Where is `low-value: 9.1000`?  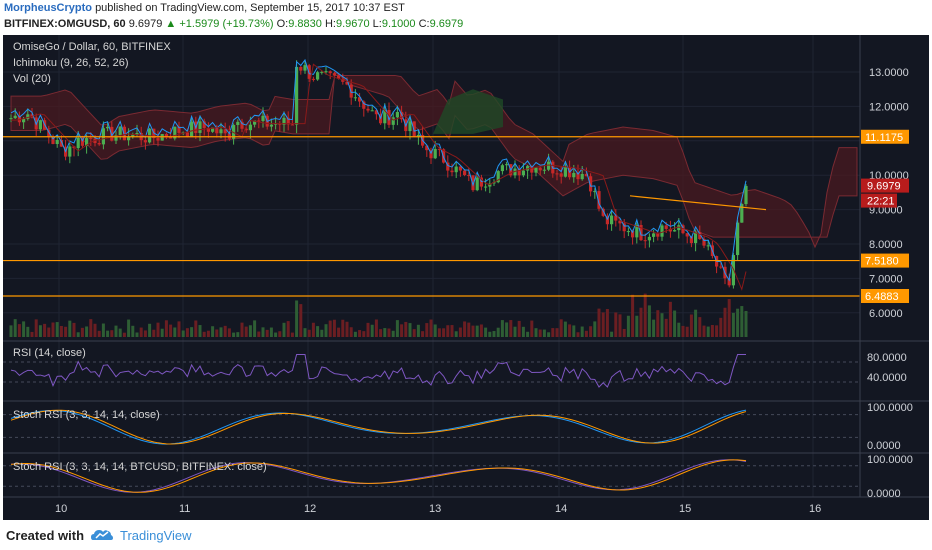
low-value: 9.1000 is located at coordinates (398, 24).